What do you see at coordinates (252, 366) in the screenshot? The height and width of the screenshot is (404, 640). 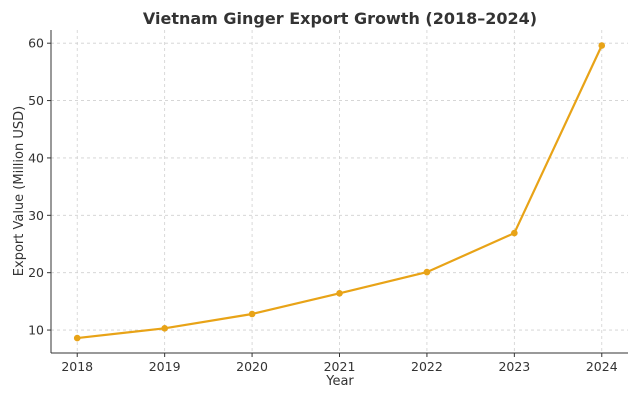 I see `x-tick-label: 2020` at bounding box center [252, 366].